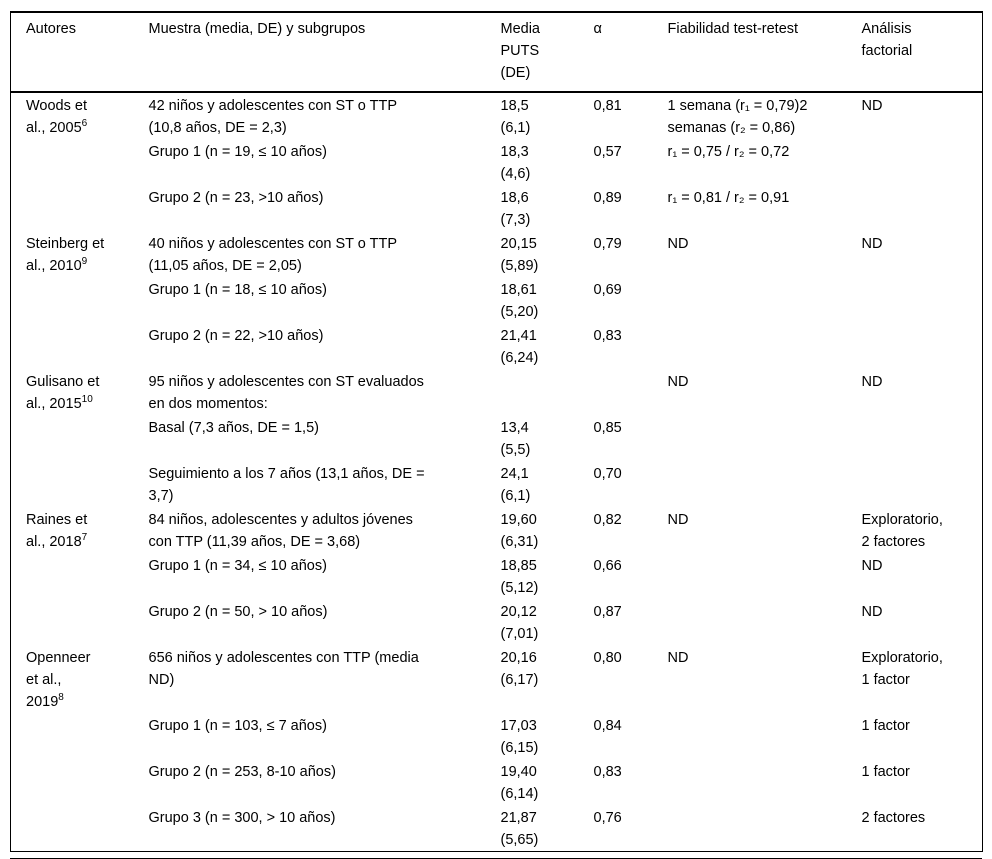 The height and width of the screenshot is (859, 992). I want to click on header-label: PUTS, so click(520, 51).